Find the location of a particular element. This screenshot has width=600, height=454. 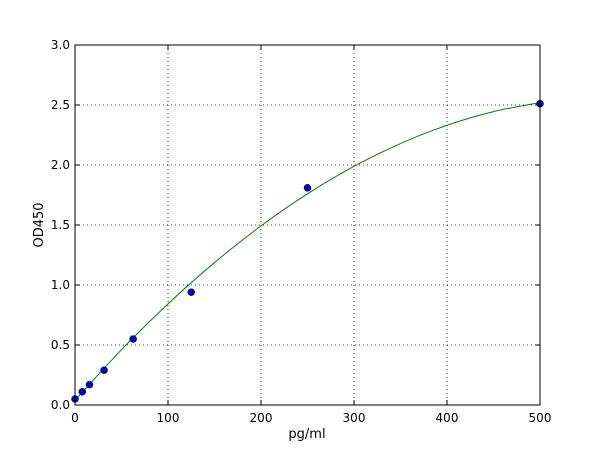

y-tick-label: 1.5 is located at coordinates (60, 225).